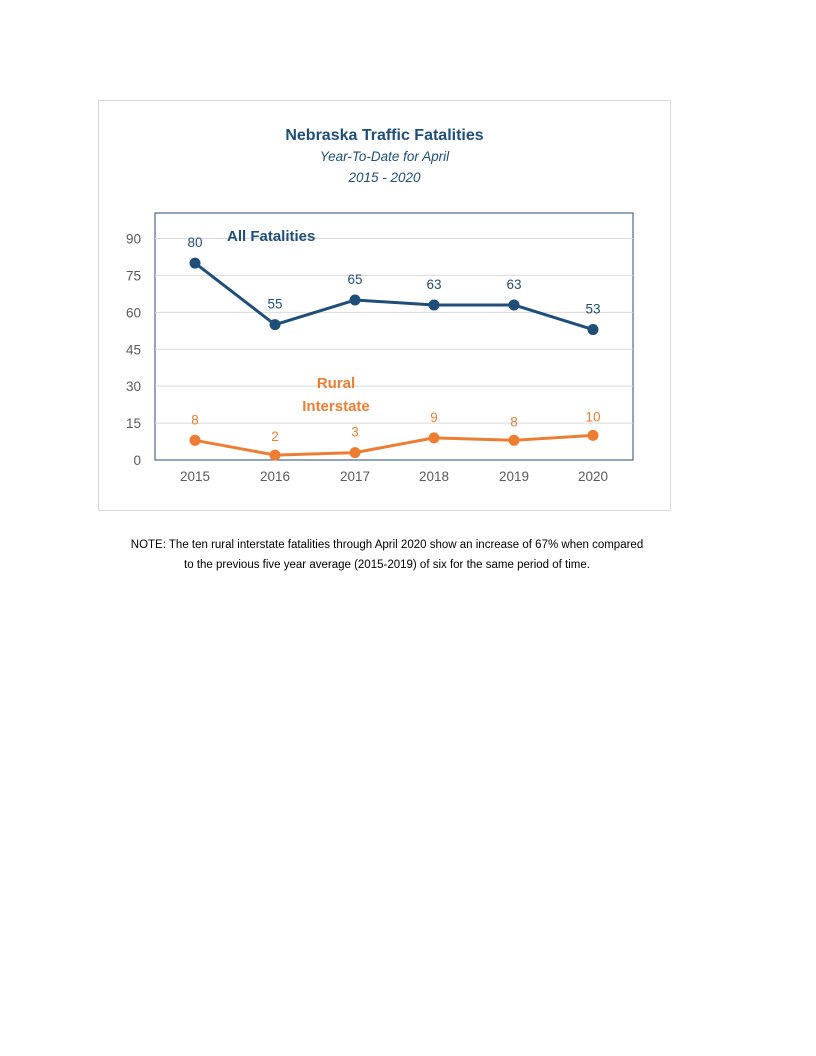 The height and width of the screenshot is (1056, 816). What do you see at coordinates (133, 275) in the screenshot?
I see `y-tick-label: 75` at bounding box center [133, 275].